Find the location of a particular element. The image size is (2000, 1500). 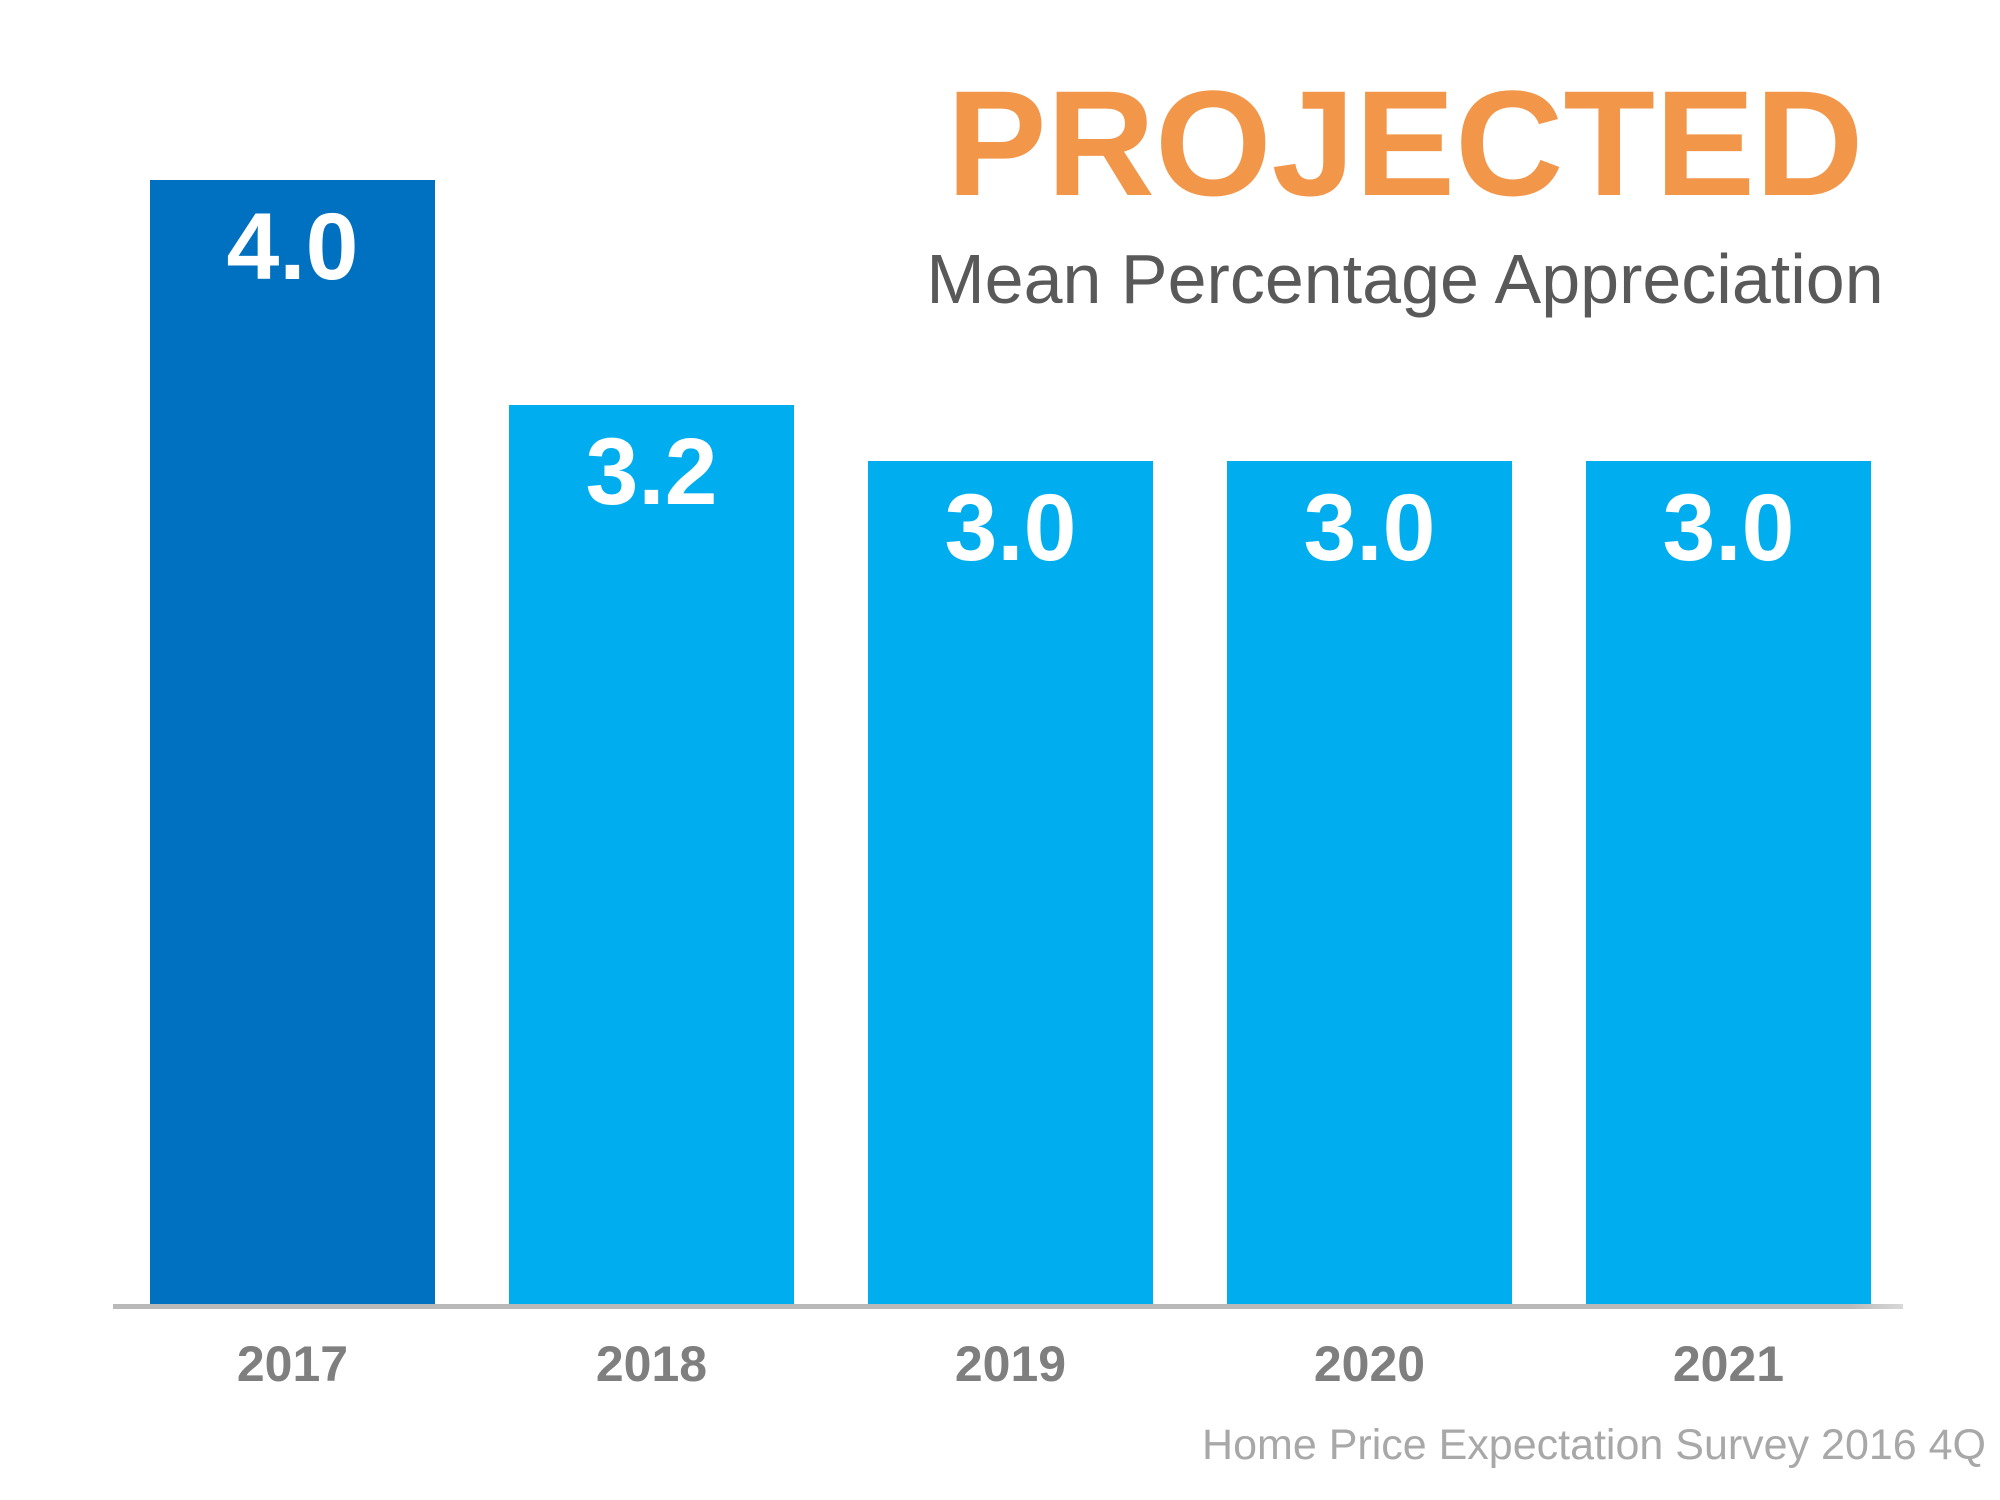

bar-column-2021: 3.0 2021 is located at coordinates (1728, 925).